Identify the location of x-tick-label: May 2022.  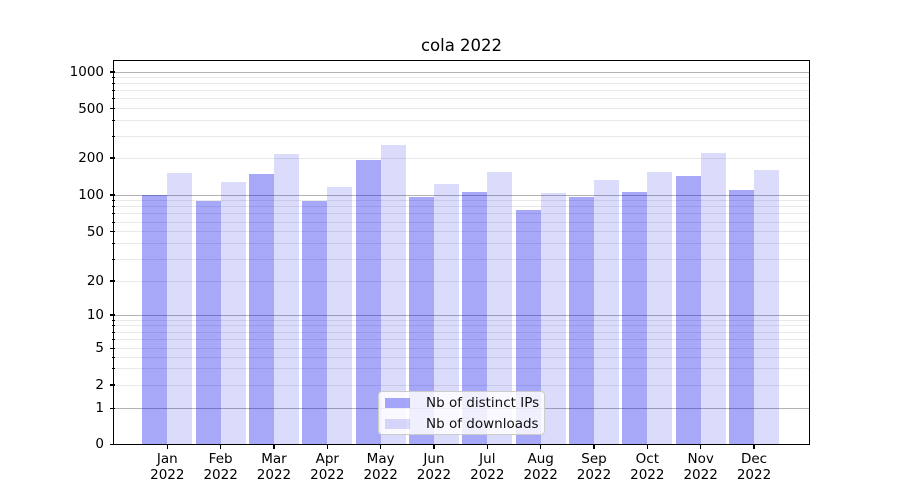
(381, 467).